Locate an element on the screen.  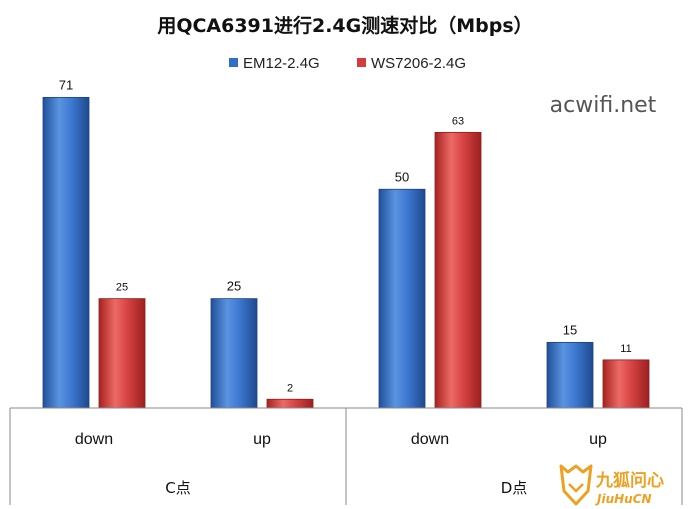
fox-logo-icon is located at coordinates (576, 485).